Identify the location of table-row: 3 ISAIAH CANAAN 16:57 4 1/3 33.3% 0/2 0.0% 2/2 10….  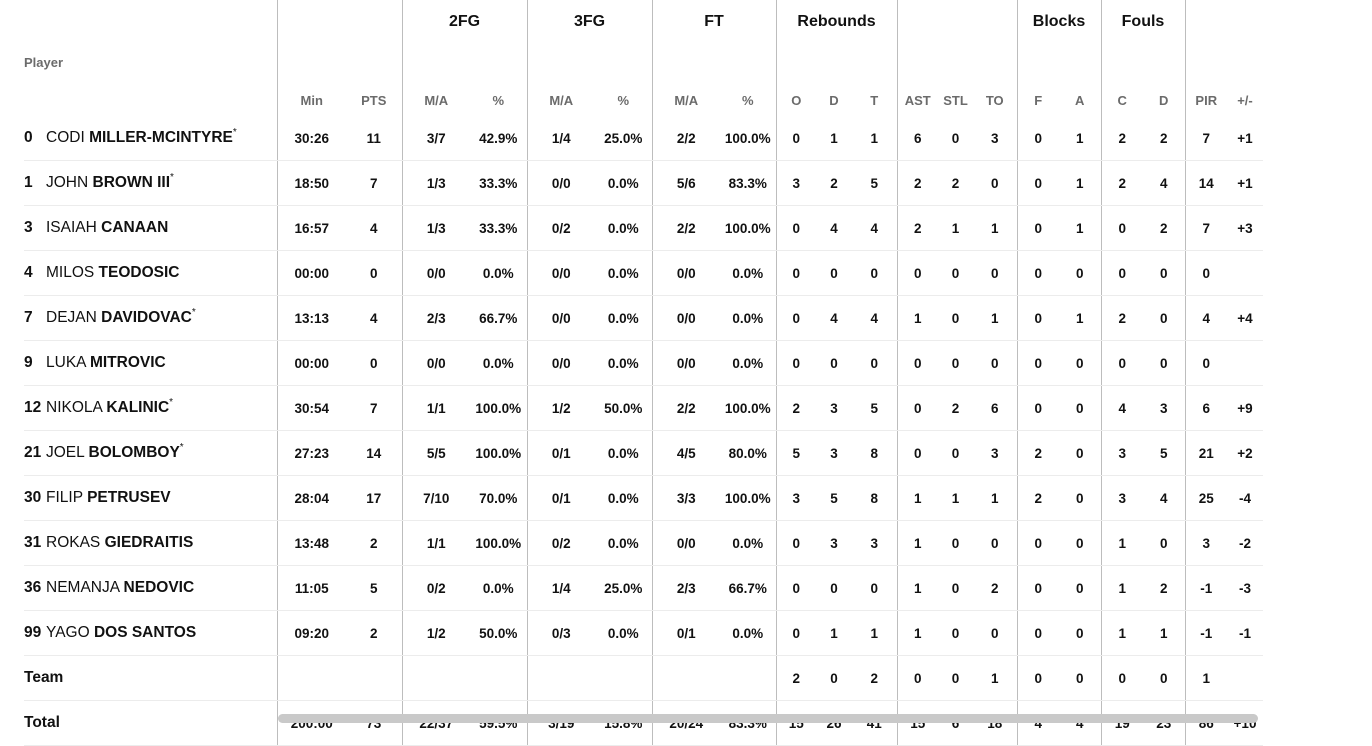
(643, 228).